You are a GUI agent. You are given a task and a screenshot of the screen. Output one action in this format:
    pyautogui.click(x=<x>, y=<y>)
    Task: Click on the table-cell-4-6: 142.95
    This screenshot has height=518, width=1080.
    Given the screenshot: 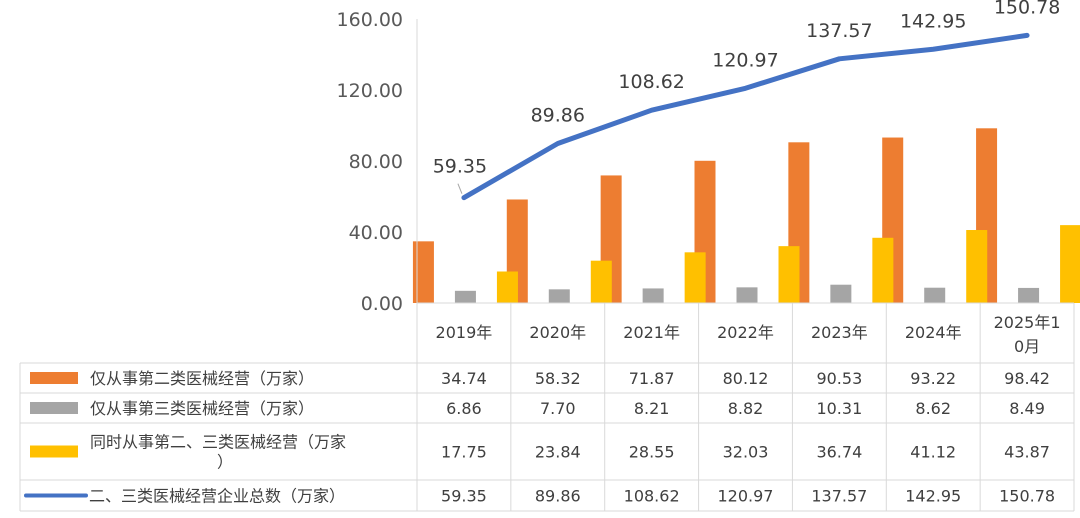 What is the action you would take?
    pyautogui.click(x=933, y=496)
    